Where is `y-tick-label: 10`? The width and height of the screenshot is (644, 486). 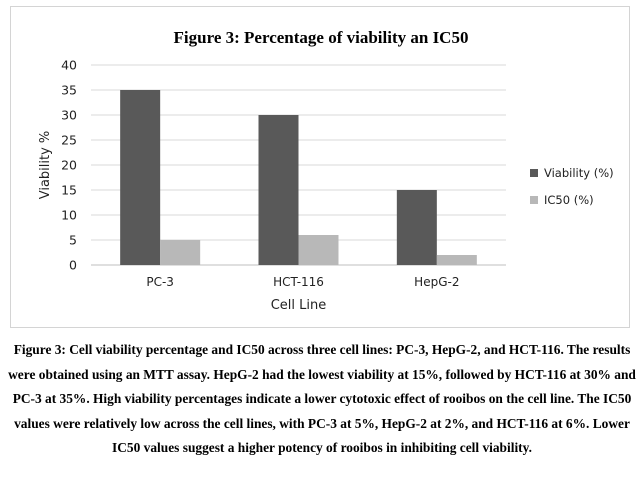
y-tick-label: 10 is located at coordinates (69, 215).